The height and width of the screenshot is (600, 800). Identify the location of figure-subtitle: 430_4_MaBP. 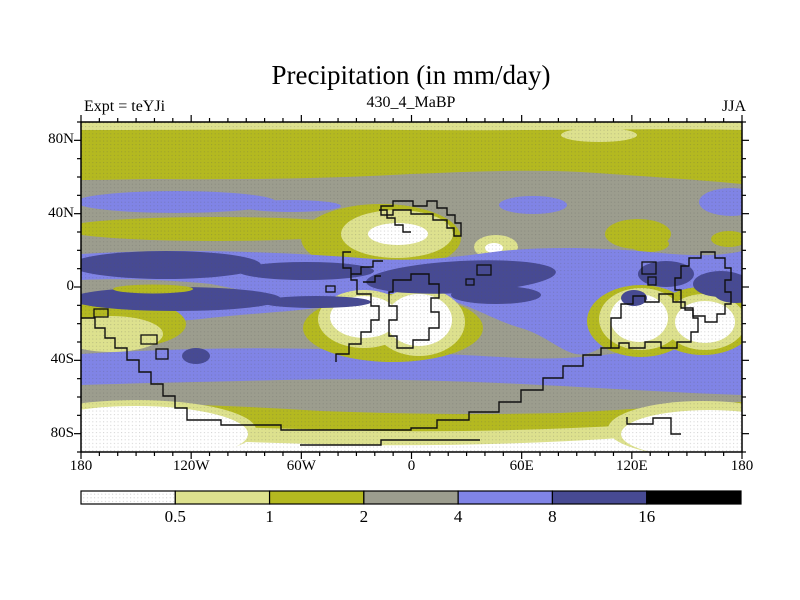
(411, 102).